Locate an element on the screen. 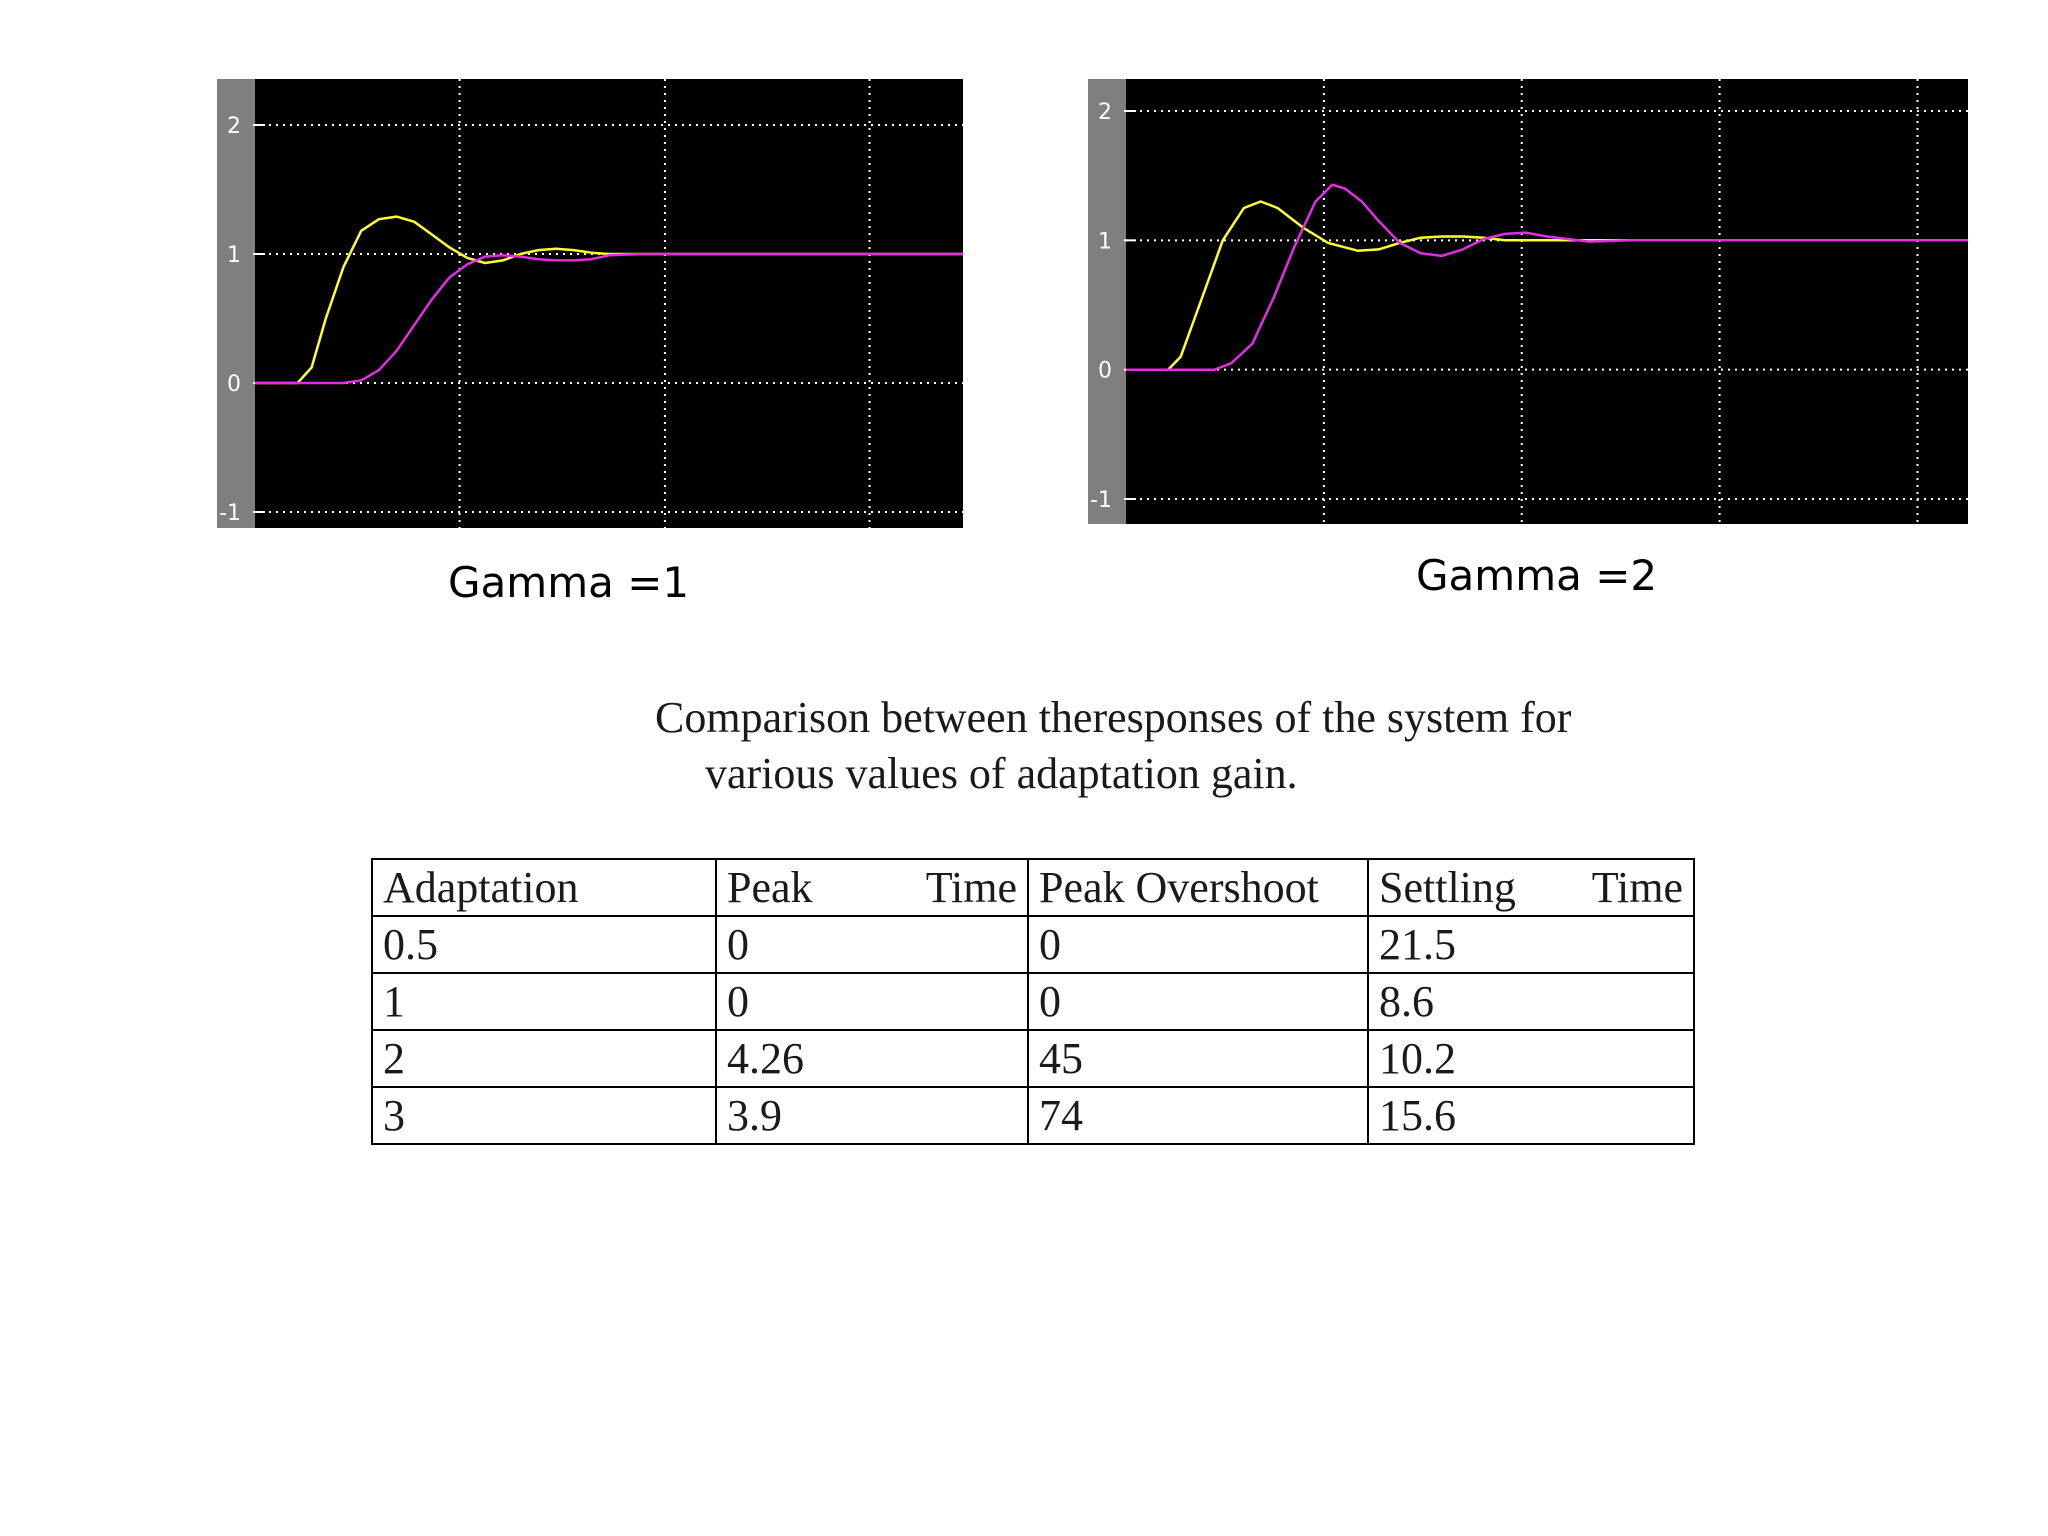 This screenshot has width=2048, height=1536. cell-peak-overshoot: 74 is located at coordinates (1198, 1115).